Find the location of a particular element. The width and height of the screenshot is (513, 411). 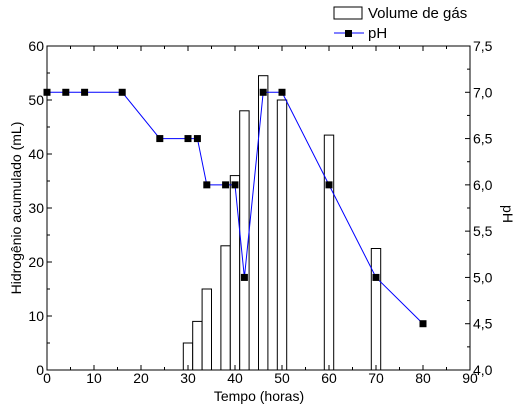

x-tick-label: 90 is located at coordinates (470, 378).